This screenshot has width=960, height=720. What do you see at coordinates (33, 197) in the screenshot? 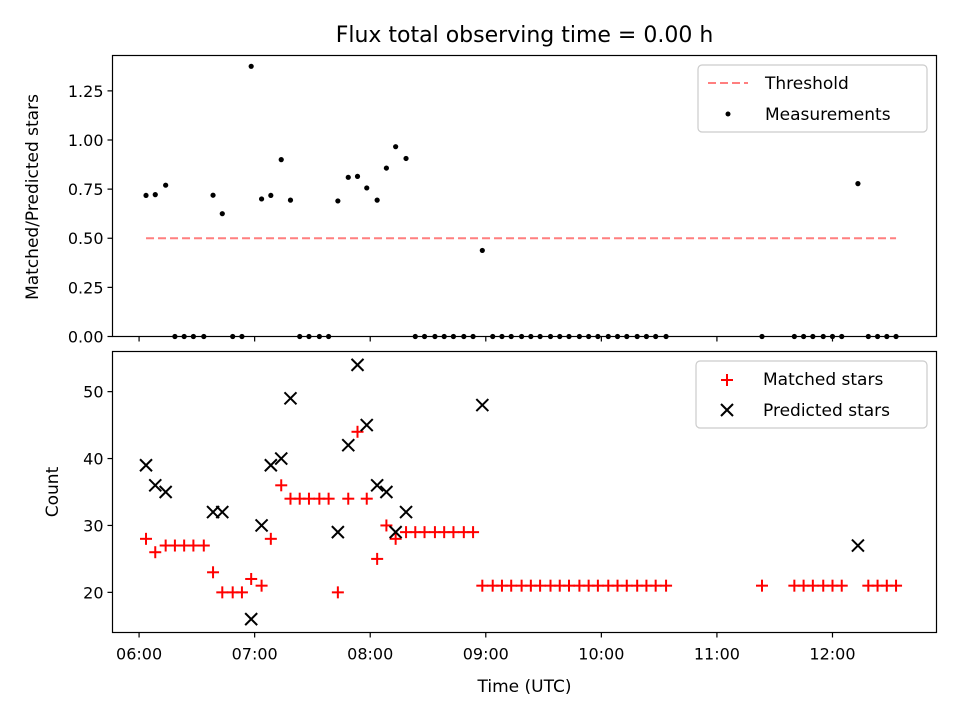
I see `y-axis-label-ratio: Matched/Predicted stars` at bounding box center [33, 197].